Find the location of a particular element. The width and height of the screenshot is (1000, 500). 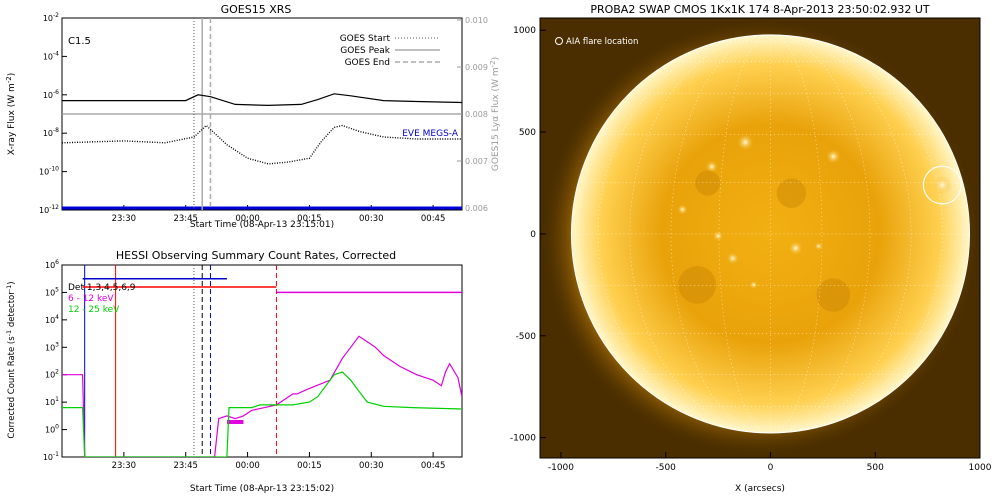

hessi-y-tick-label: 10⁶ is located at coordinates (52, 264).